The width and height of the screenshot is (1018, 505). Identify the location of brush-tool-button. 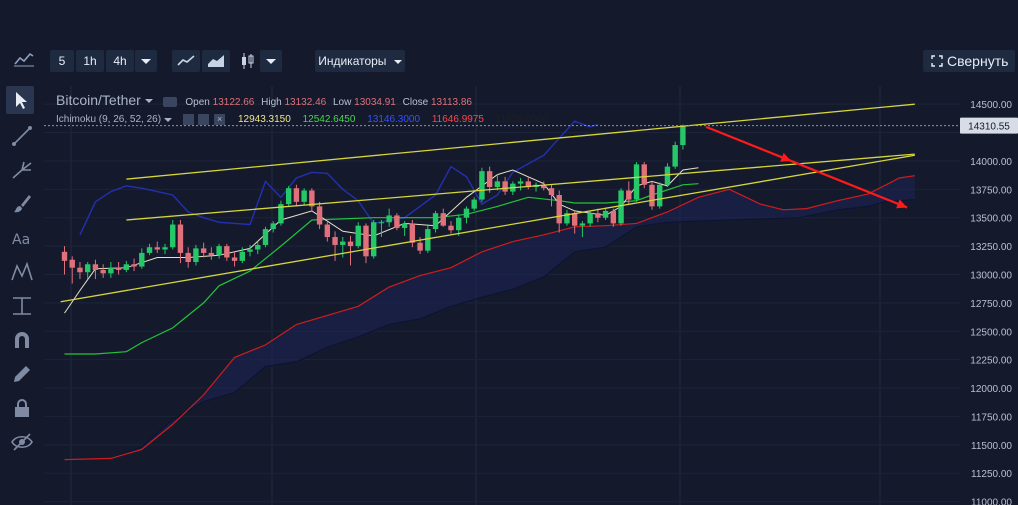
(22, 204).